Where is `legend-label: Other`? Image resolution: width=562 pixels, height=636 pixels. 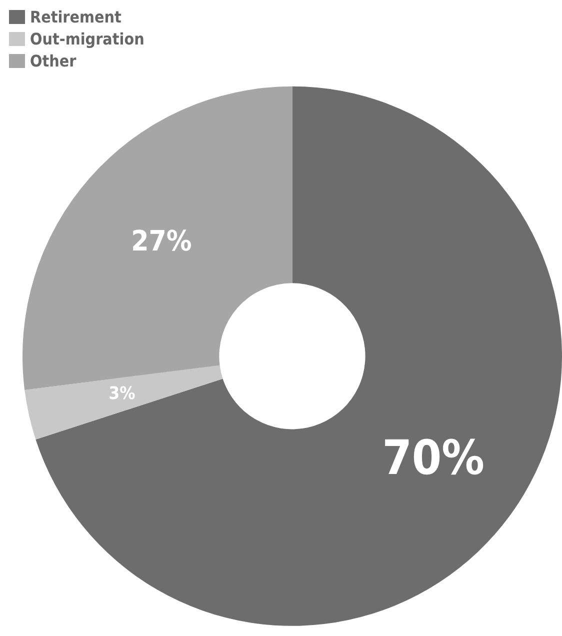
legend-label: Other is located at coordinates (54, 61).